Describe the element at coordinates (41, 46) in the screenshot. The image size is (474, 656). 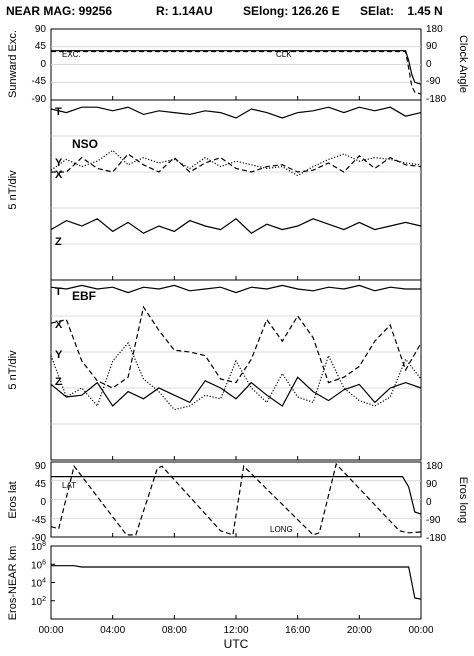
I see `p1-ytick-left-1: 45` at that location.